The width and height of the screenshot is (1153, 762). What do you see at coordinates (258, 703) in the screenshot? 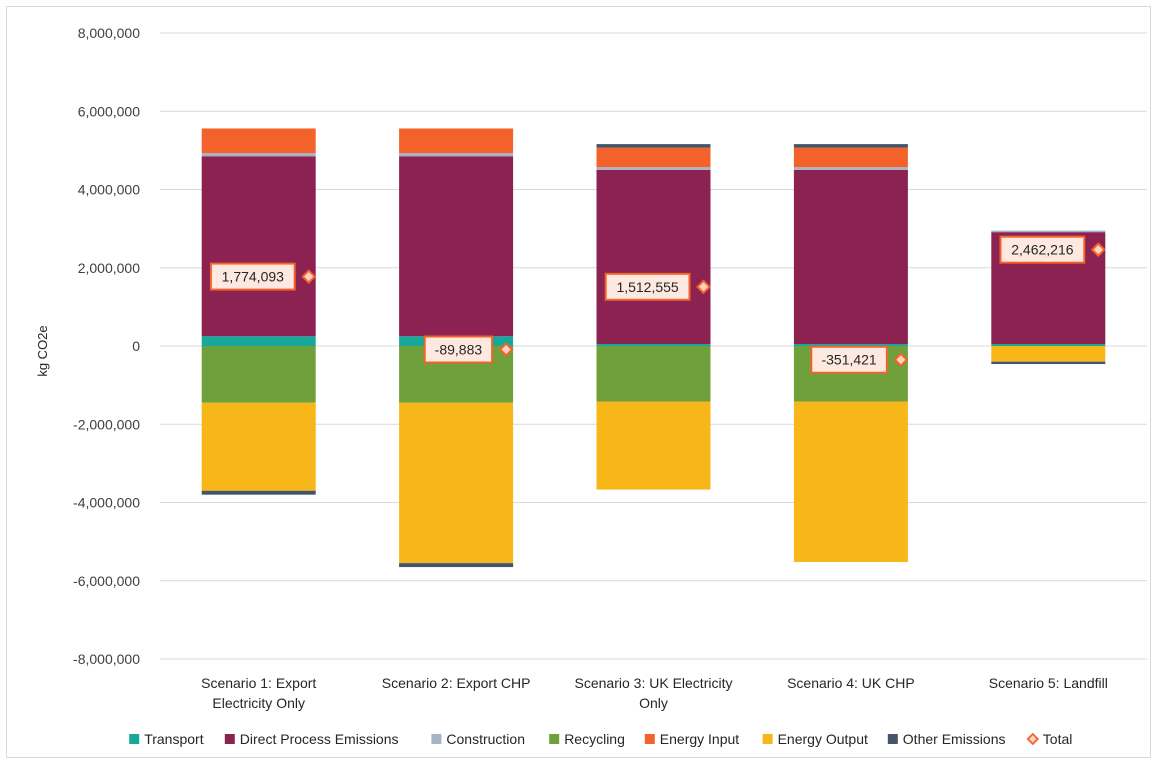
I see `category-label: Electricity Only` at bounding box center [258, 703].